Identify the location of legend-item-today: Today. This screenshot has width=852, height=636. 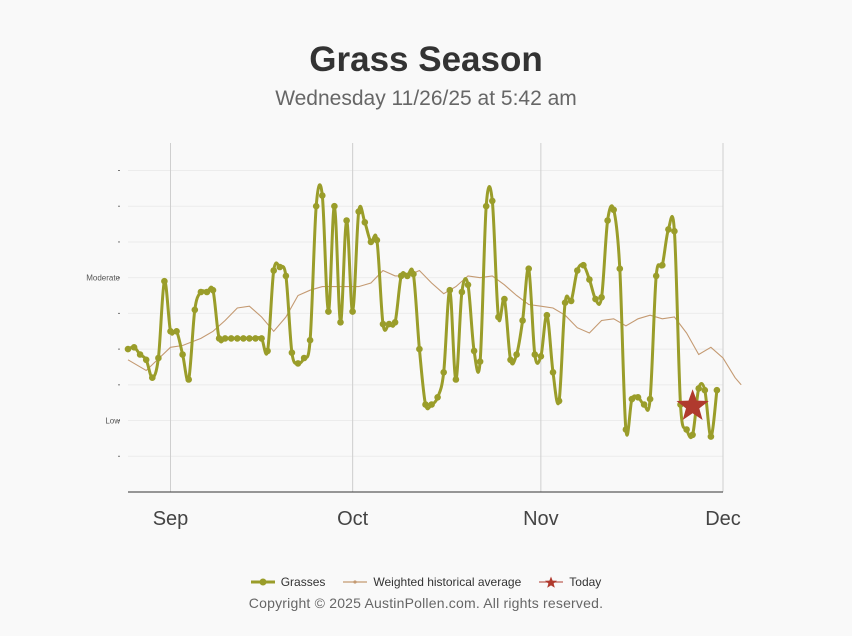
(570, 582).